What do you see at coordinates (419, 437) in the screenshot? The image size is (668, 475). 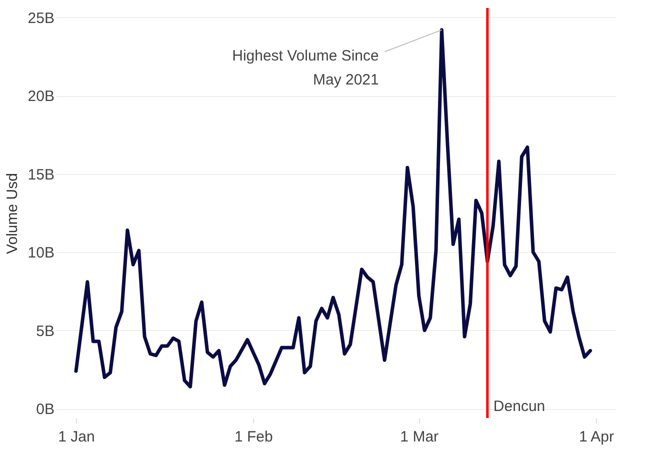 I see `x-tick-label: 1 Mar` at bounding box center [419, 437].